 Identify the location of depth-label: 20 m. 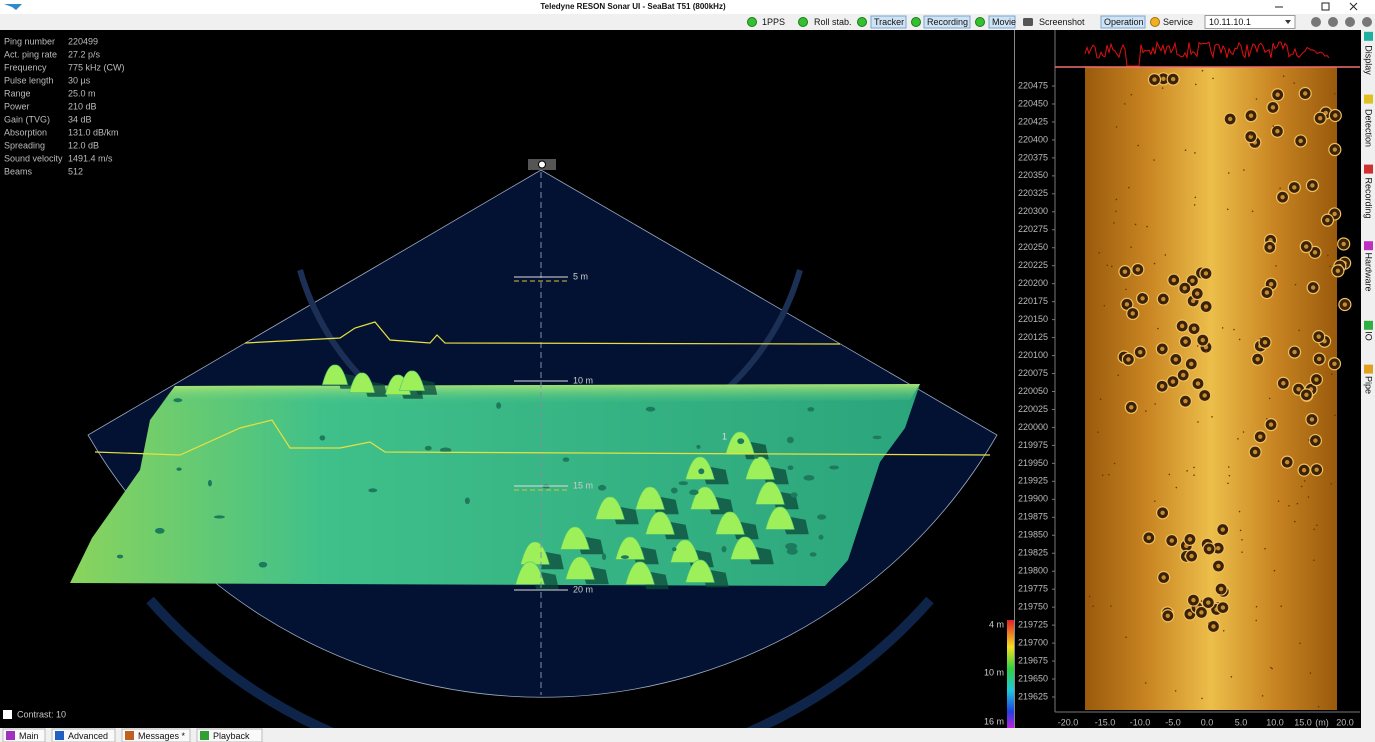
(583, 589).